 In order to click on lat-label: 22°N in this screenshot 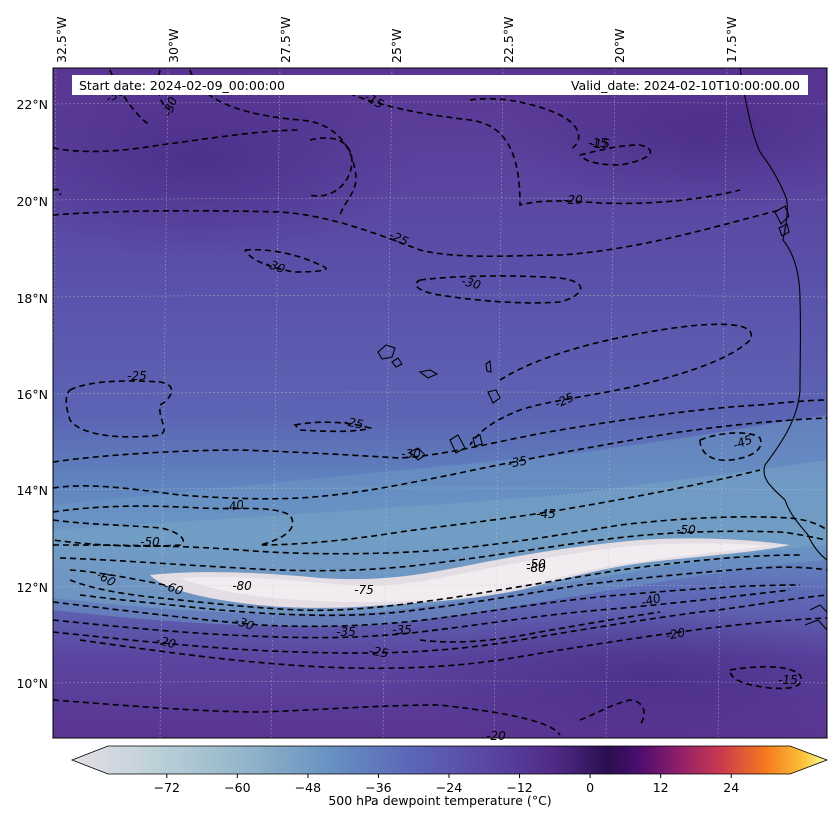, I will do `click(32, 104)`.